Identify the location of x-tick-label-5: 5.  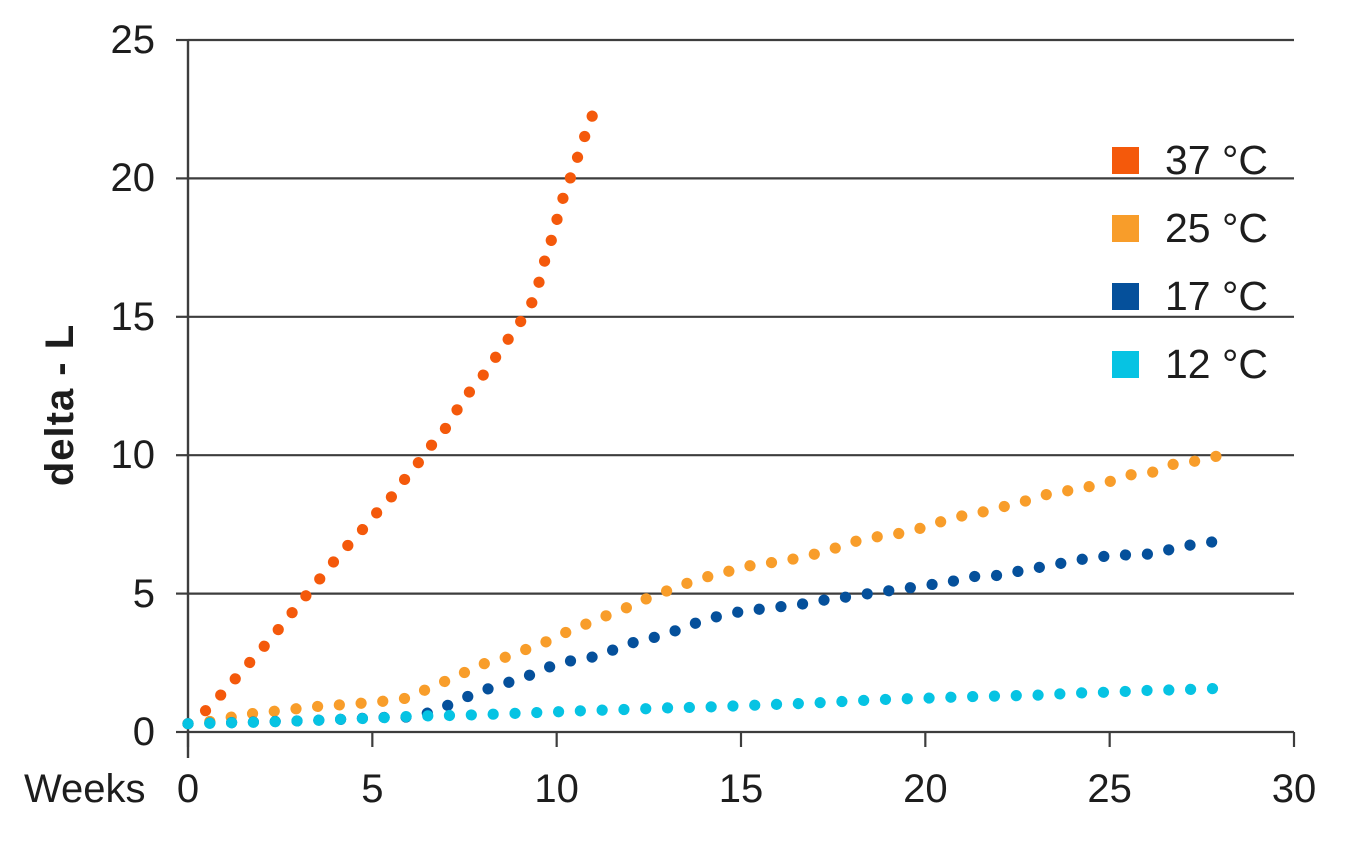
(372, 789).